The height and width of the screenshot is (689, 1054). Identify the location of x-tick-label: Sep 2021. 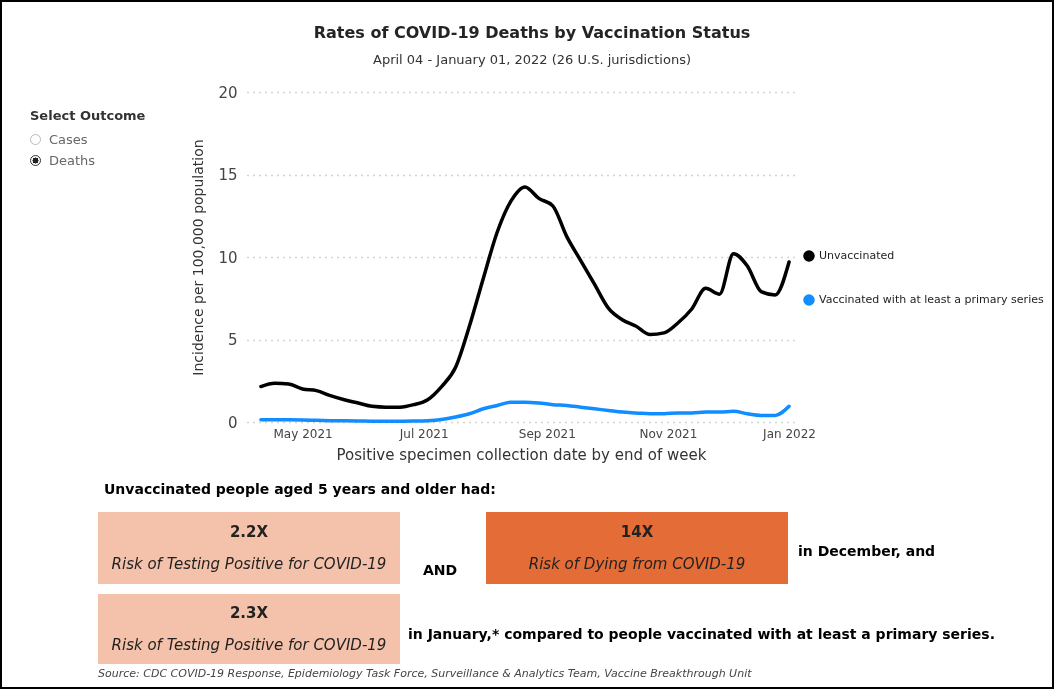
(547, 433).